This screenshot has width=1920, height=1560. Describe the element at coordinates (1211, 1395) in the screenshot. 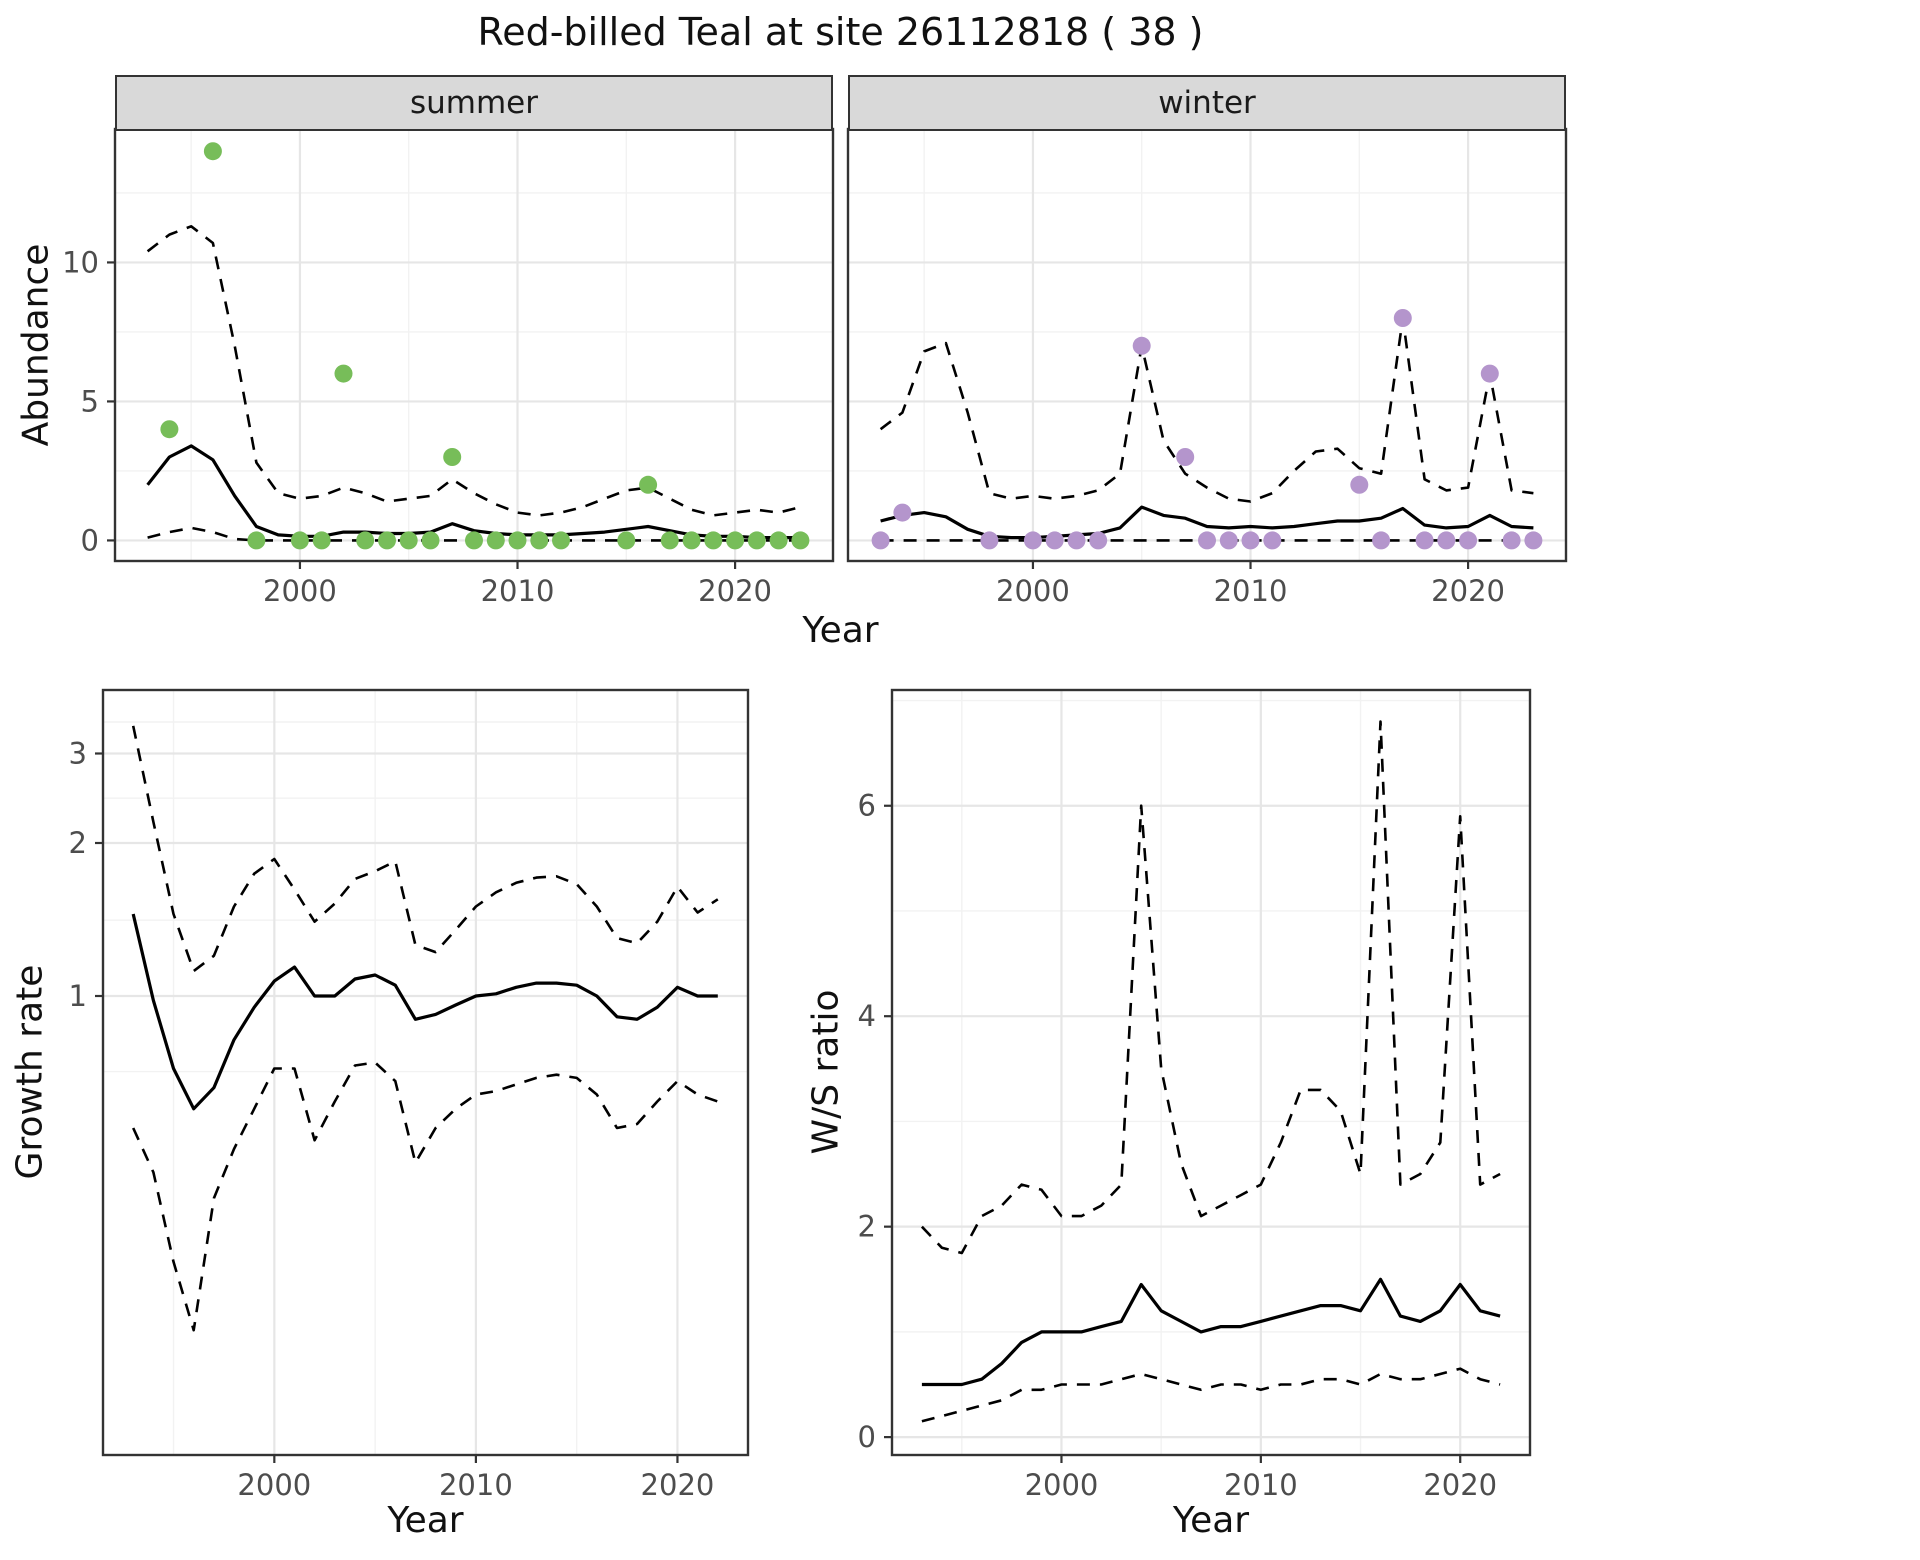

I see `ws-ratio-lower-credible-line` at that location.